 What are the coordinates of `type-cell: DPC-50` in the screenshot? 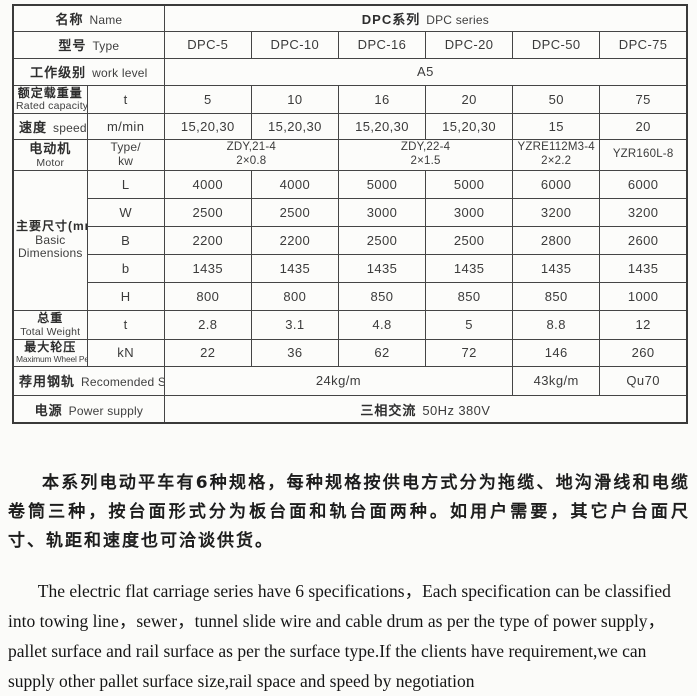 It's located at (556, 44).